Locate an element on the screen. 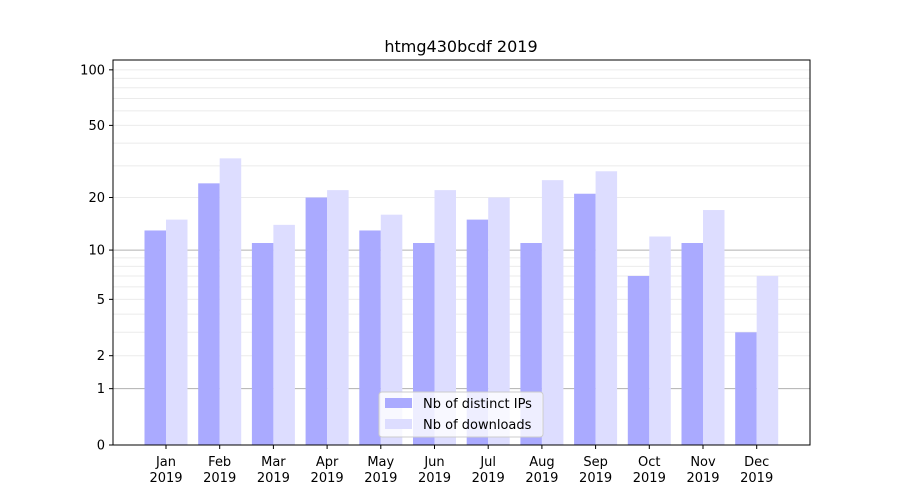 The width and height of the screenshot is (900, 504). y-tick-label: 0 is located at coordinates (101, 446).